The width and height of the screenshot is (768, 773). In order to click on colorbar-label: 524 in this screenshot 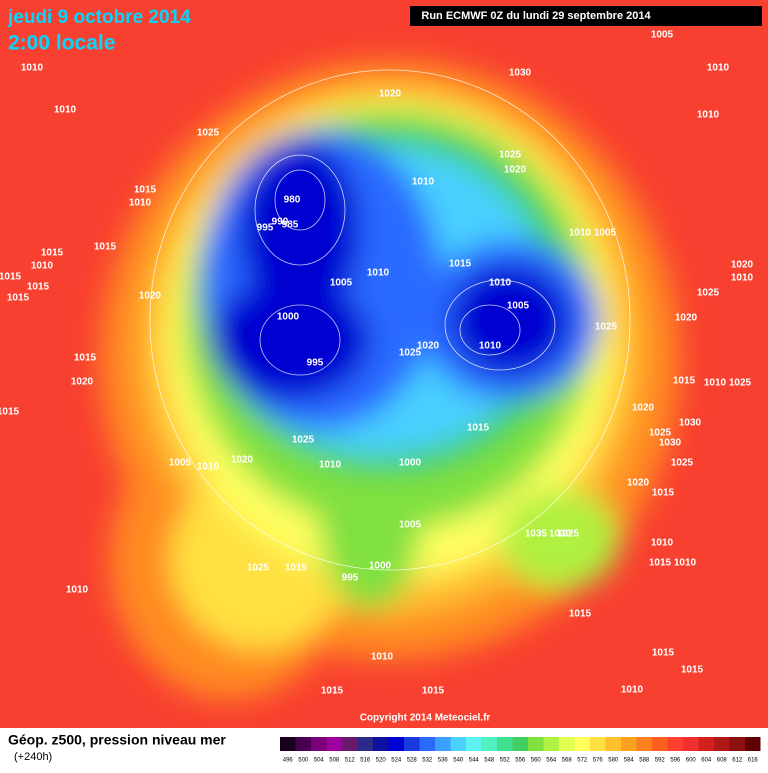, I will do `click(396, 761)`.